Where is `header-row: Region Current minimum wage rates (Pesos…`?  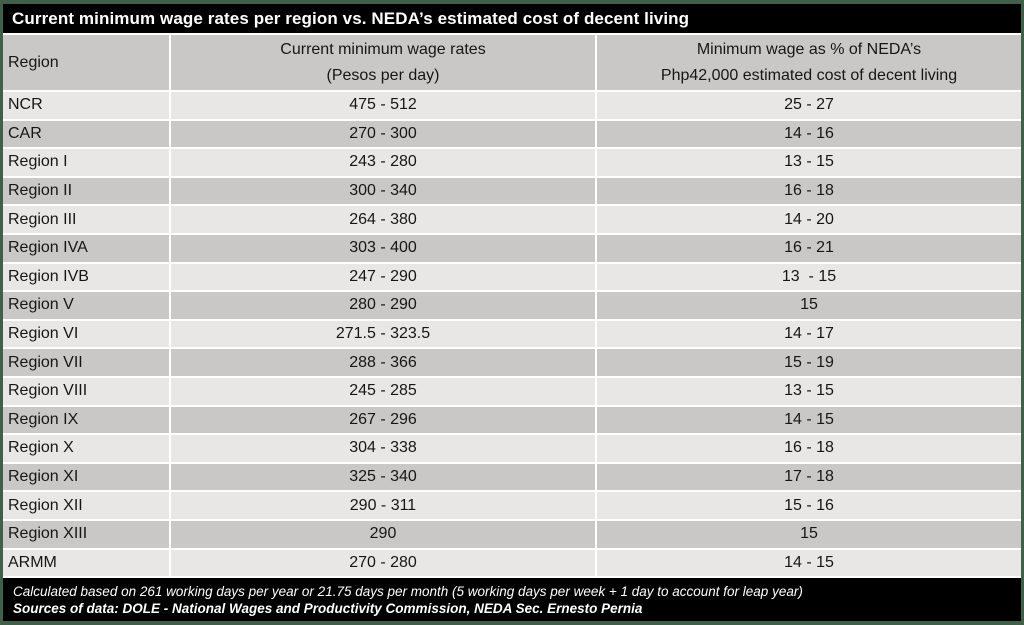 header-row: Region Current minimum wage rates (Pesos… is located at coordinates (512, 62).